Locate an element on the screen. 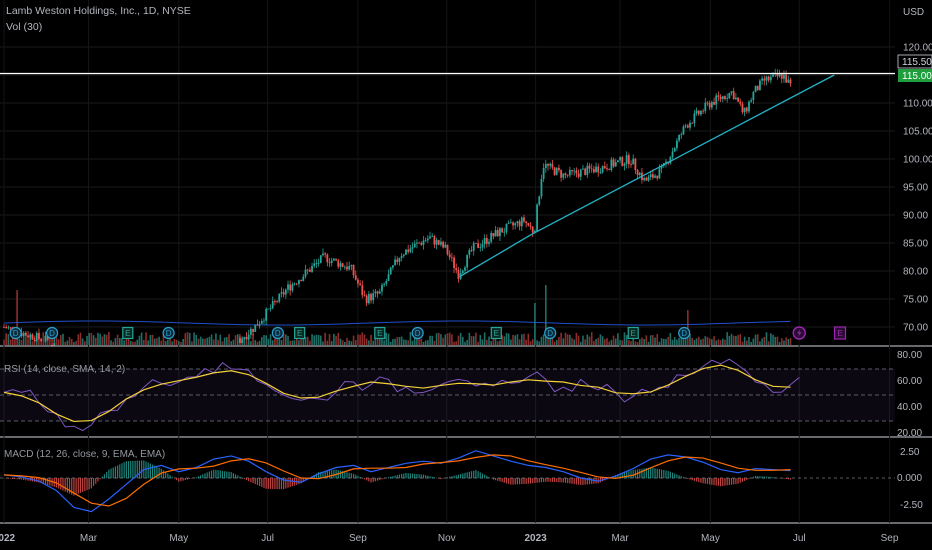 The height and width of the screenshot is (550, 932). rsi-label: RSI (14, close, SMA, 14, 2) is located at coordinates (64, 369).